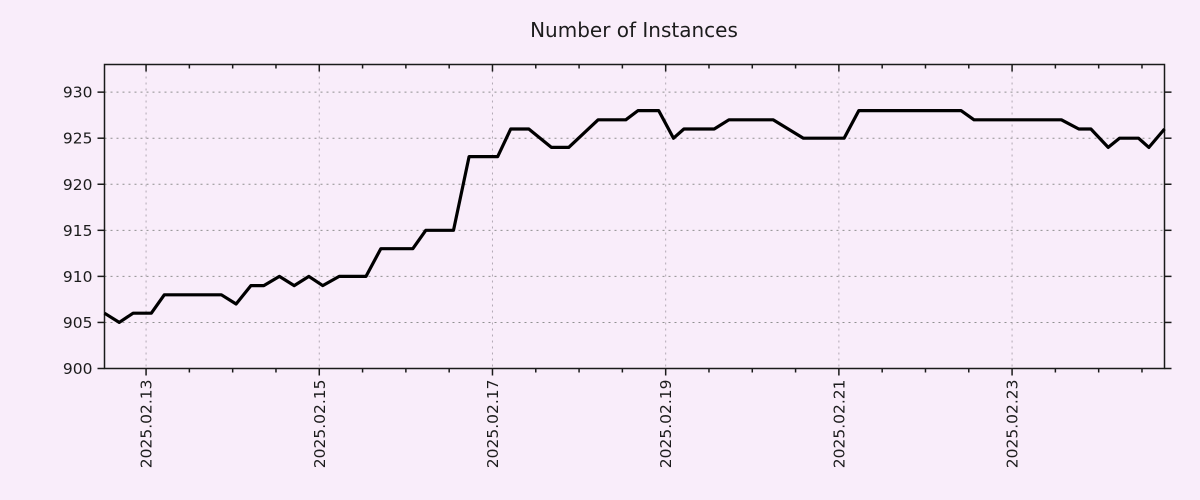 The width and height of the screenshot is (1200, 500). Describe the element at coordinates (78, 369) in the screenshot. I see `y-tick-label: 900` at that location.